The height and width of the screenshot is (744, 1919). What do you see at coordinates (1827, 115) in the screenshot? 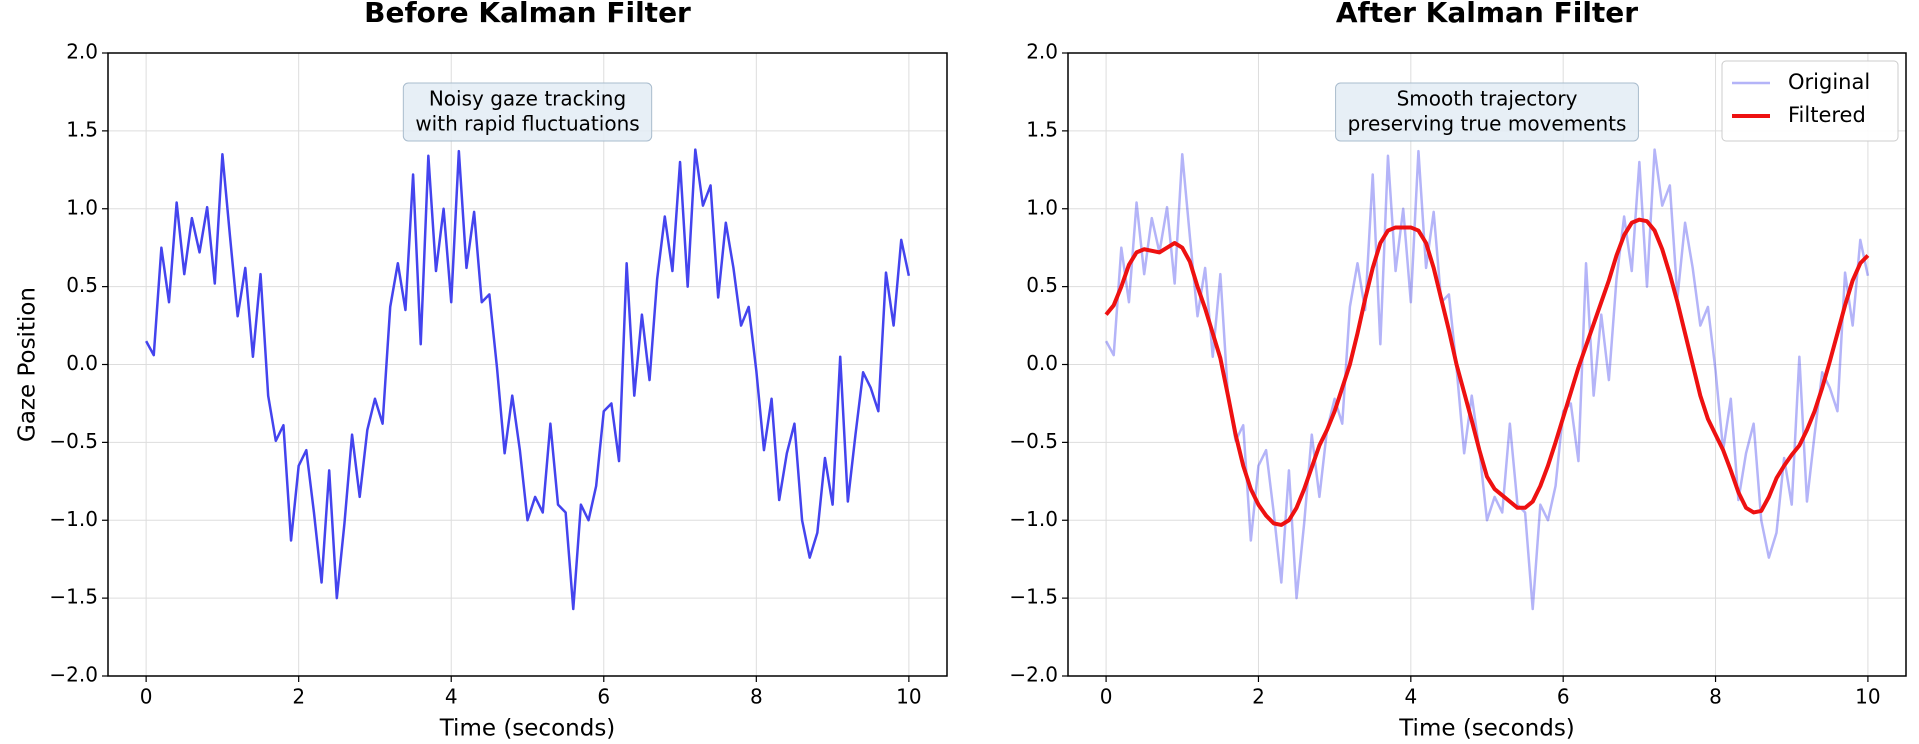
I see `legend-label: Filtered` at bounding box center [1827, 115].